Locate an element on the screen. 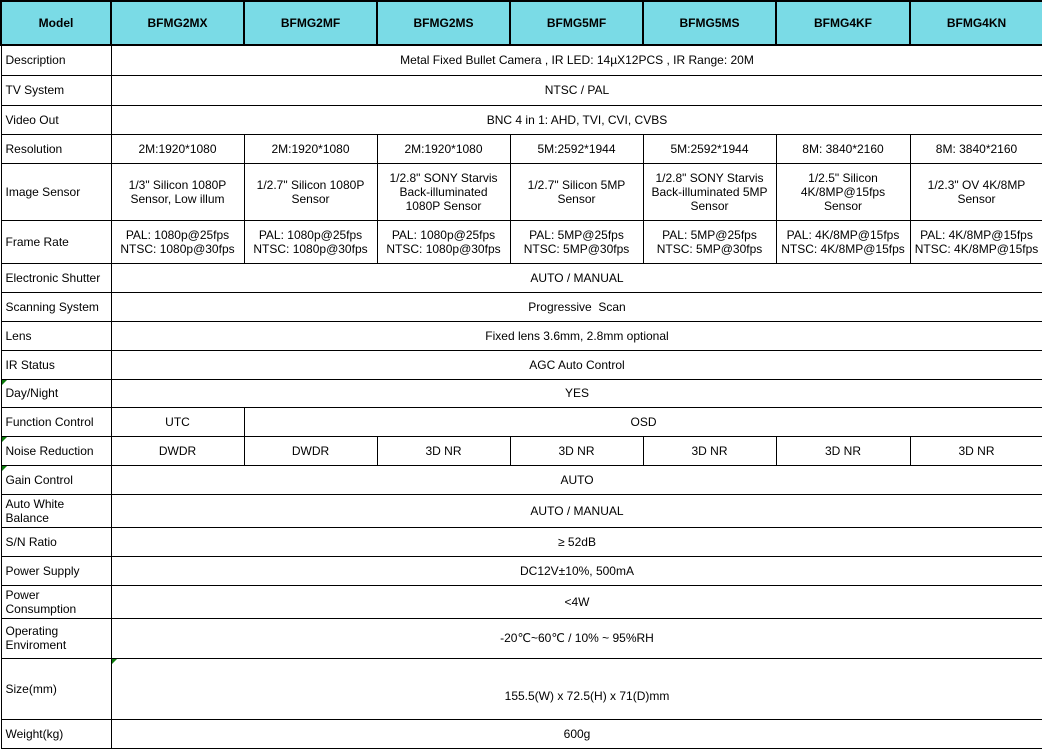 The height and width of the screenshot is (749, 1042). col-header-bfmg5mf: BFMG5MF is located at coordinates (576, 23).